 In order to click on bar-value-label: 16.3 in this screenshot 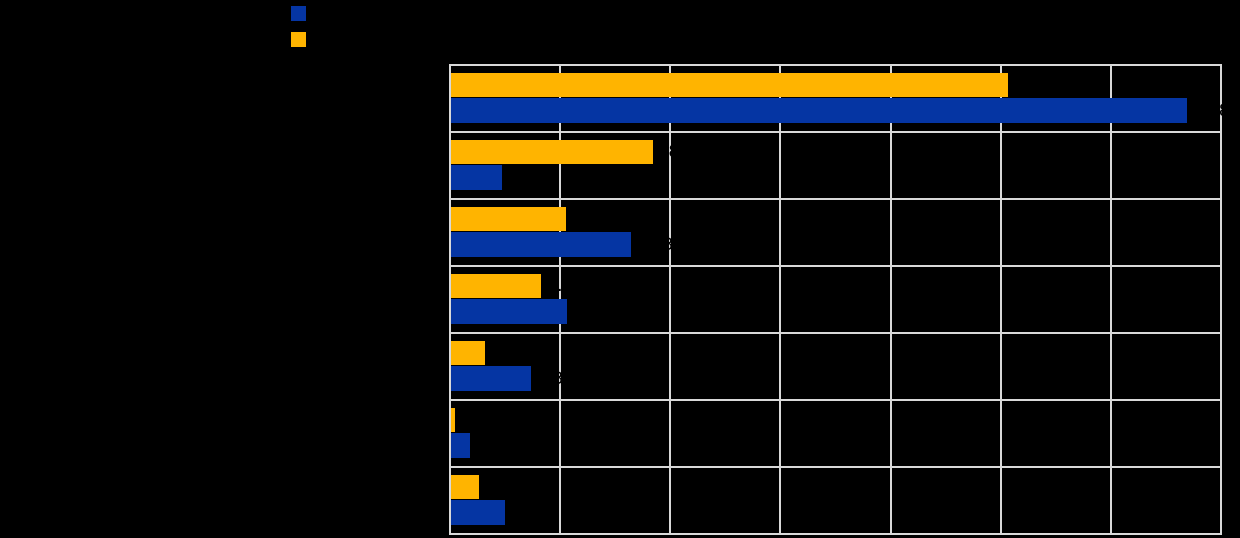, I will do `click(654, 244)`.